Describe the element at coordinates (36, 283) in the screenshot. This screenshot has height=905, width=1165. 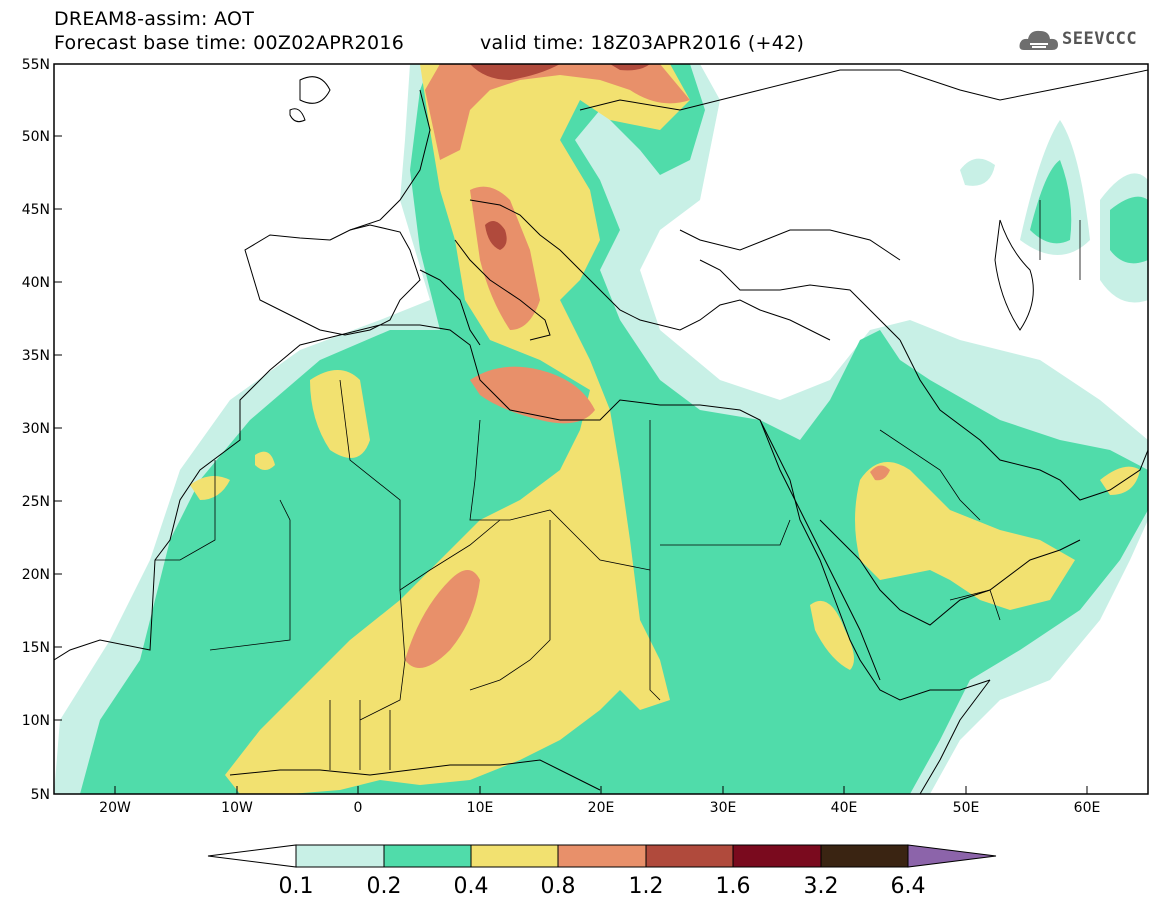
I see `lat-label: 40N` at that location.